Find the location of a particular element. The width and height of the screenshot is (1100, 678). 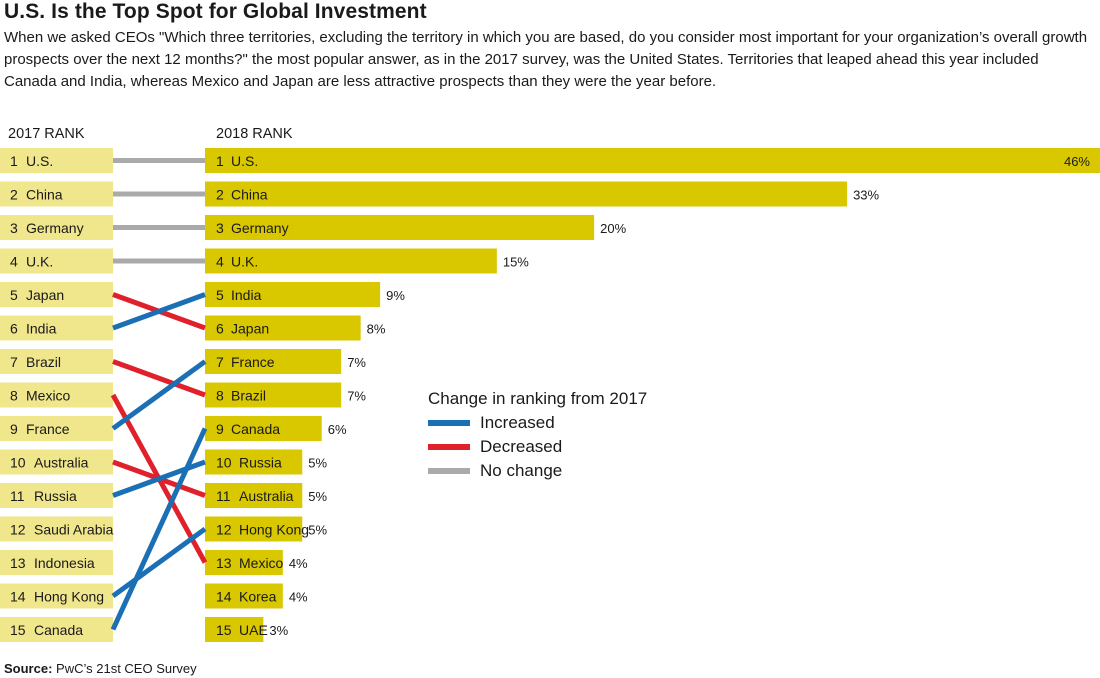

rank-2017-number: 1 is located at coordinates (14, 161).